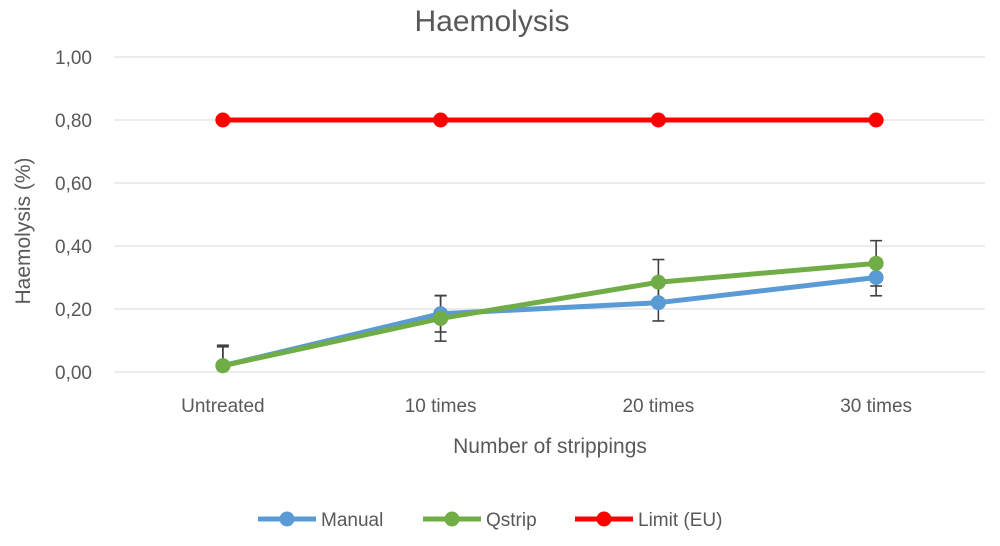 The image size is (1000, 546). Describe the element at coordinates (222, 406) in the screenshot. I see `x-tick-label: Untreated` at that location.